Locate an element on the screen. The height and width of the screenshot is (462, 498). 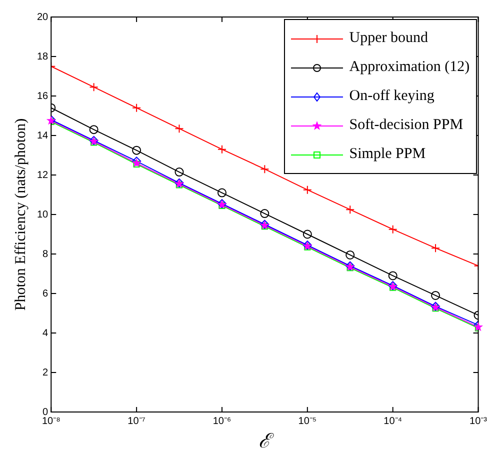
x-tick-label: 10⁻⁴ is located at coordinates (393, 421).